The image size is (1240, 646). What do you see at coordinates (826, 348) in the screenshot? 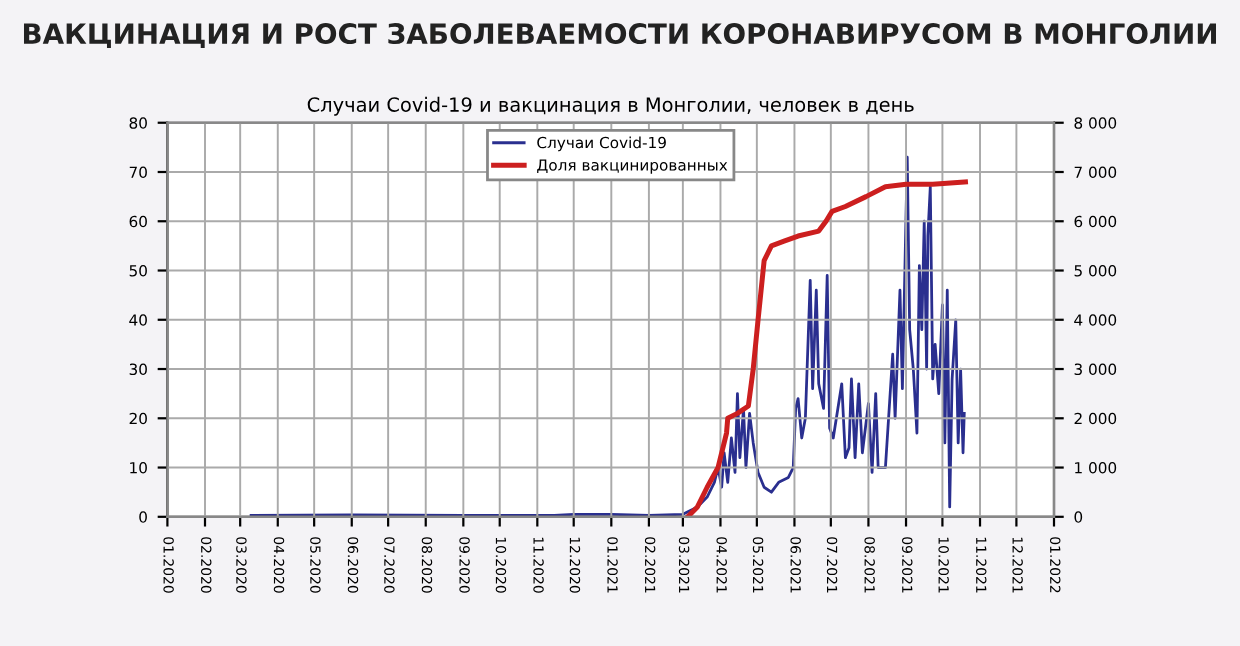
I see `line-series` at bounding box center [826, 348].